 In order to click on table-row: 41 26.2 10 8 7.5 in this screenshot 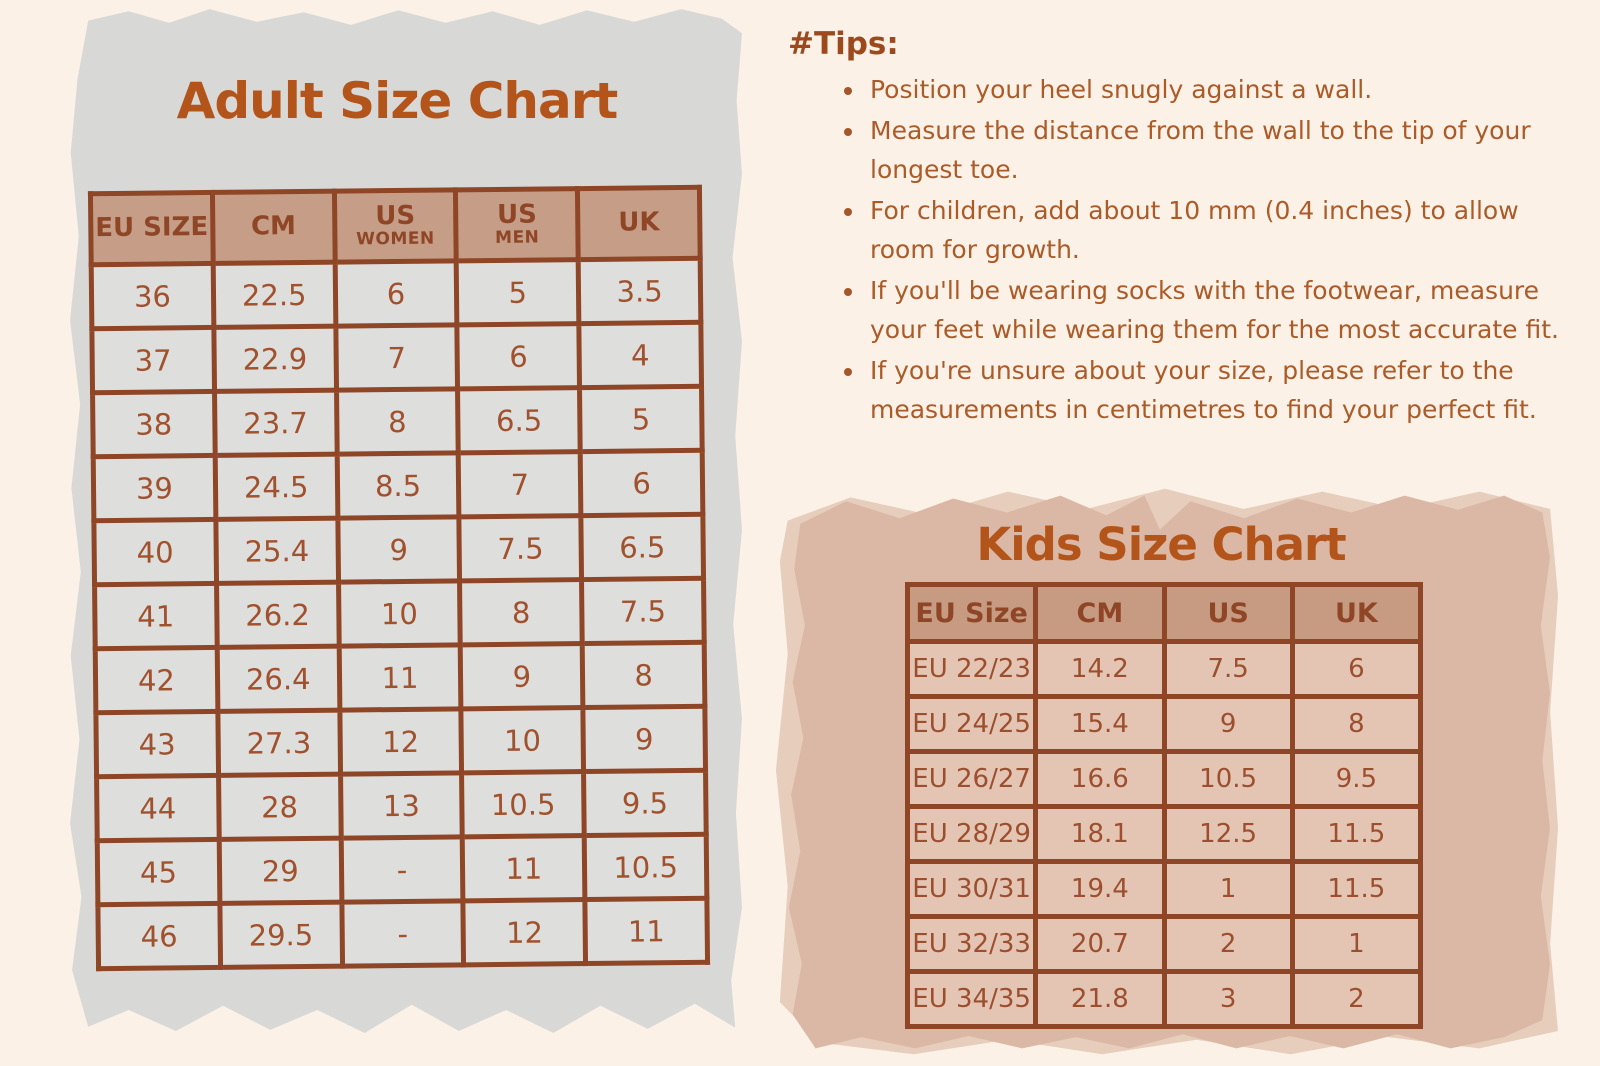, I will do `click(399, 613)`.